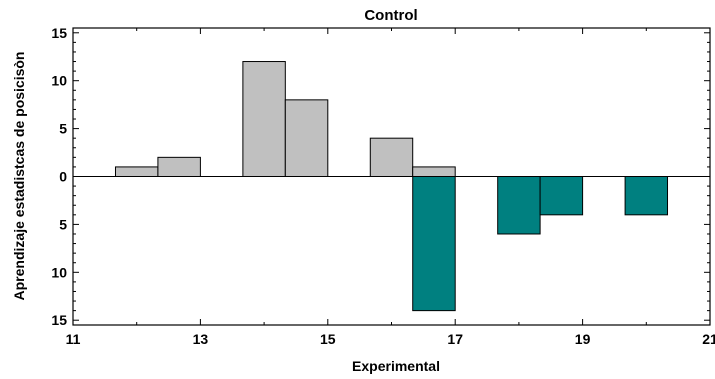 The image size is (715, 379). Describe the element at coordinates (390, 15) in the screenshot. I see `chart-title: Control` at that location.